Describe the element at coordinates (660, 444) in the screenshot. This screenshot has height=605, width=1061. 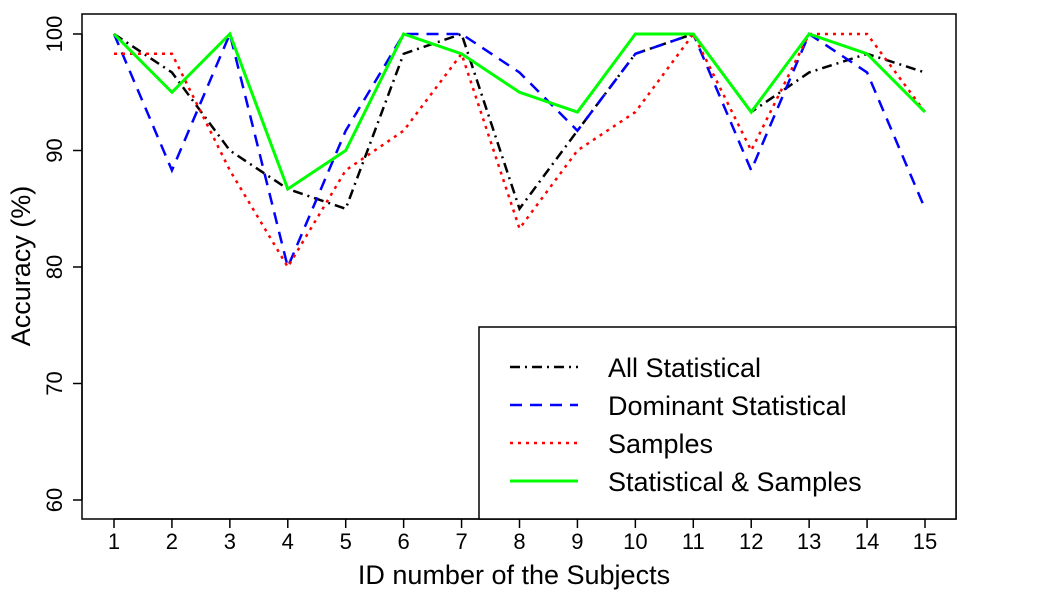
I see `legend-label-3: Samples` at that location.